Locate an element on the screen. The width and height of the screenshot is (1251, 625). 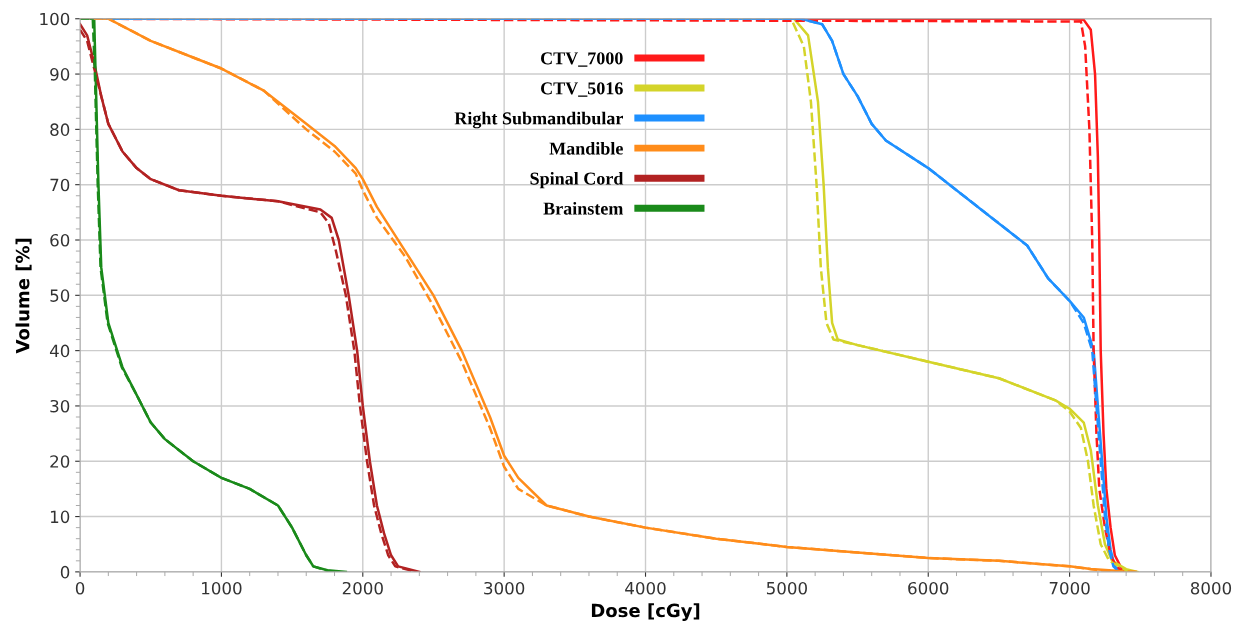
legend-label: CTV_7000 is located at coordinates (582, 59).